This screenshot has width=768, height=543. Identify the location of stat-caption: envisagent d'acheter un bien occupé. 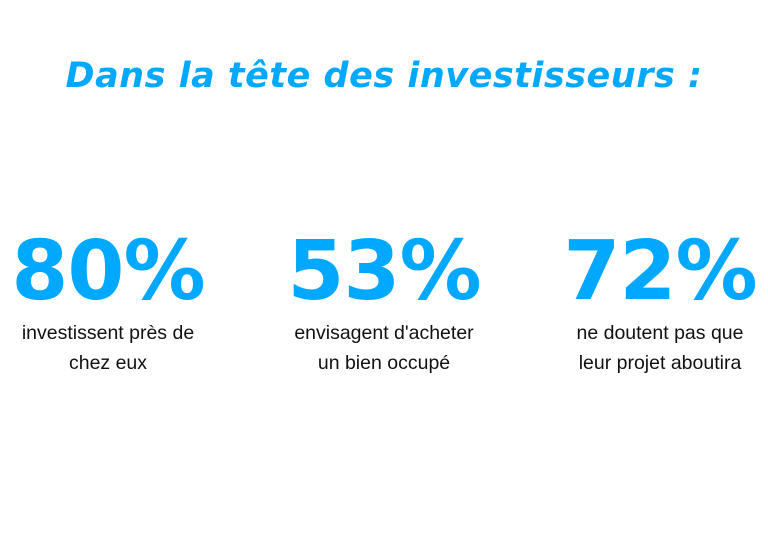
(384, 348).